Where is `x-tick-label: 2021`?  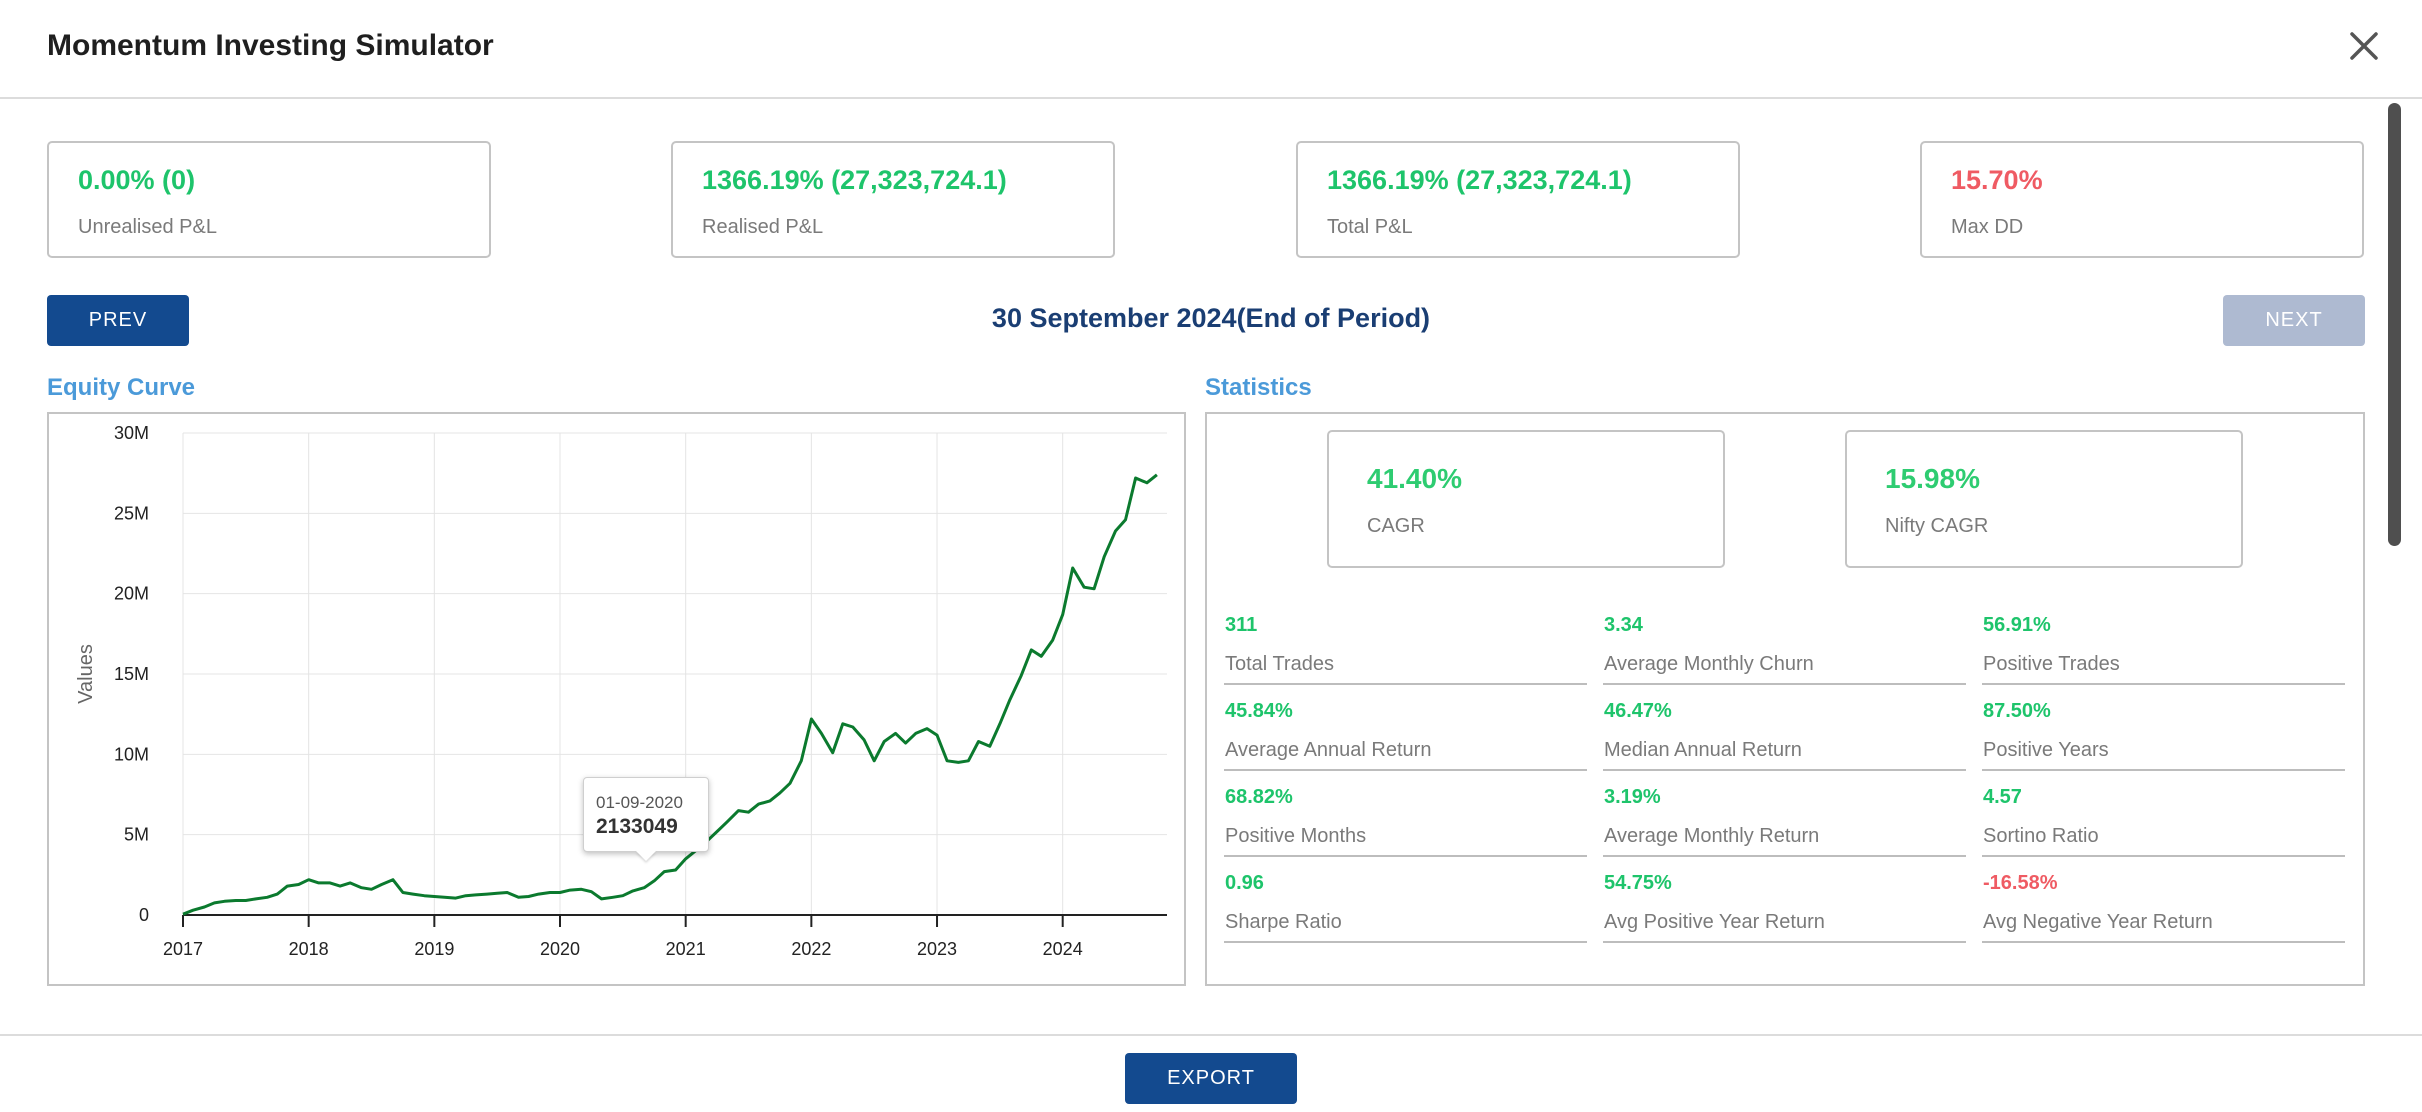
x-tick-label: 2021 is located at coordinates (686, 949).